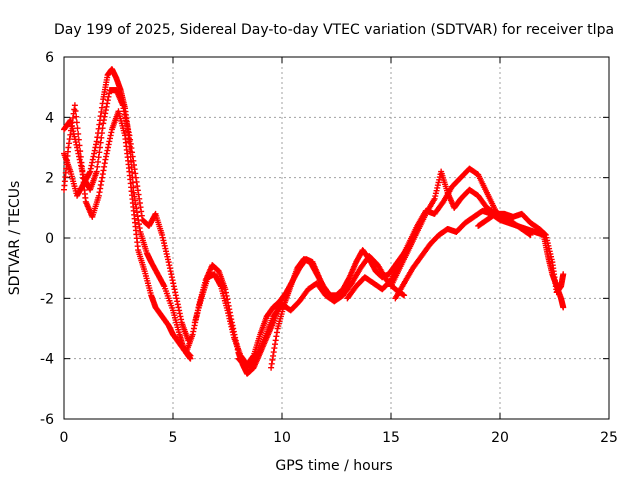 The height and width of the screenshot is (480, 640). Describe the element at coordinates (391, 438) in the screenshot. I see `x-tick-label: 15` at that location.